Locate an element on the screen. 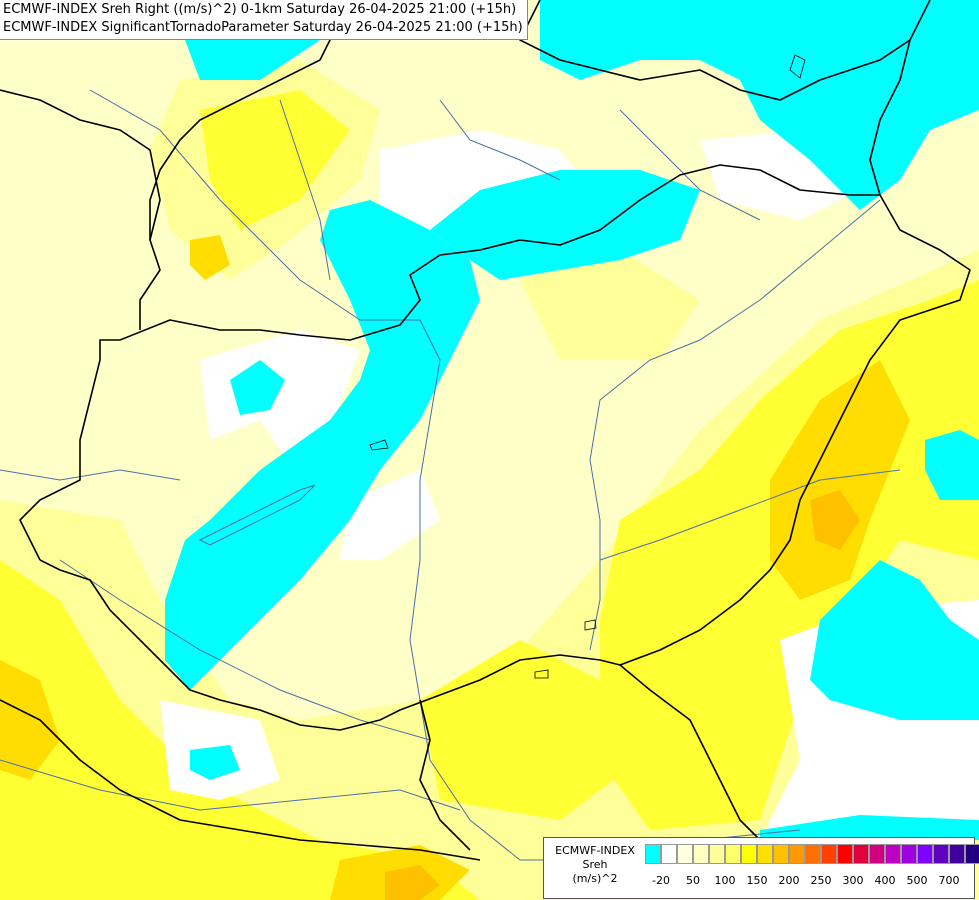 Image resolution: width=979 pixels, height=900 pixels. legend-tick-label: 200 is located at coordinates (789, 880).